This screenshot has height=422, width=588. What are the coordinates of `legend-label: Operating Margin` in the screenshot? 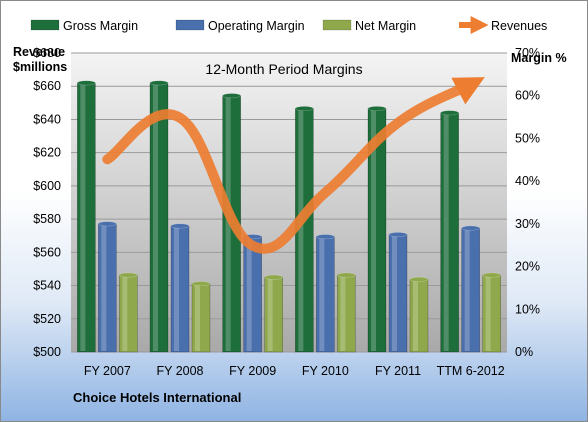 It's located at (256, 26).